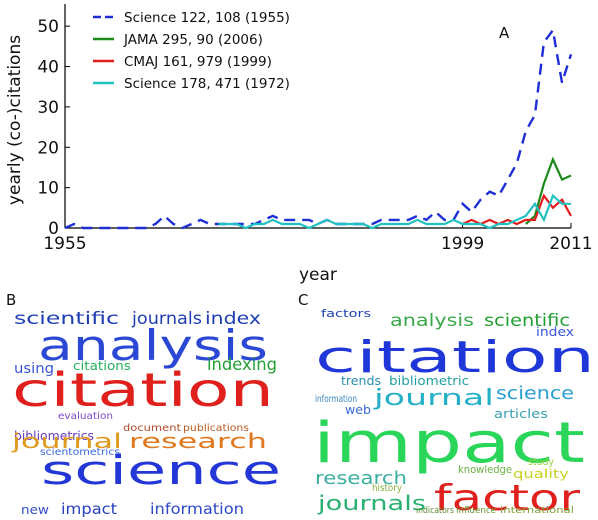 This screenshot has width=598, height=520. What do you see at coordinates (85, 416) in the screenshot?
I see `word-cloud-term: evaluation` at bounding box center [85, 416].